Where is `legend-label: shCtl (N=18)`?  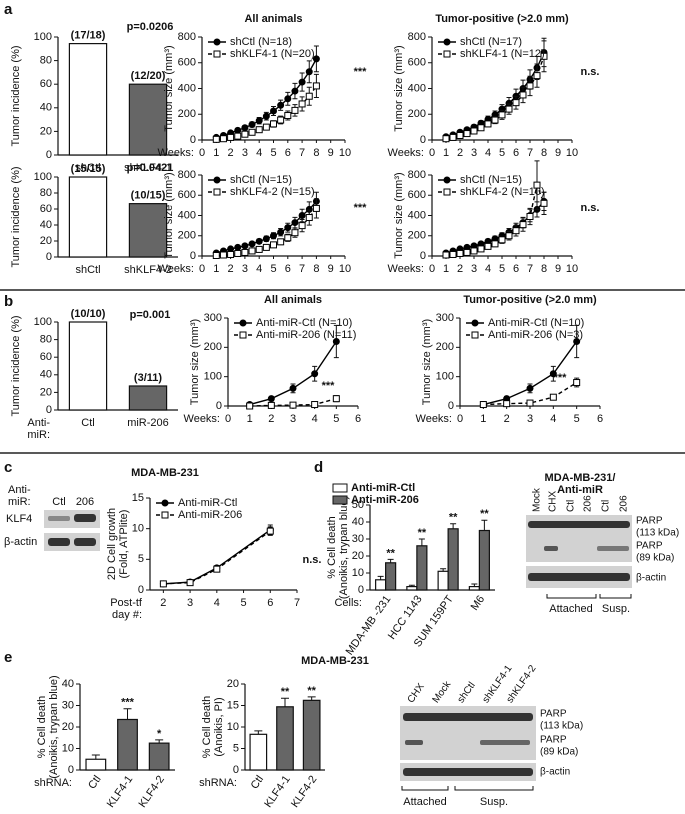
legend-label: shCtl (N=18) is located at coordinates (261, 42).